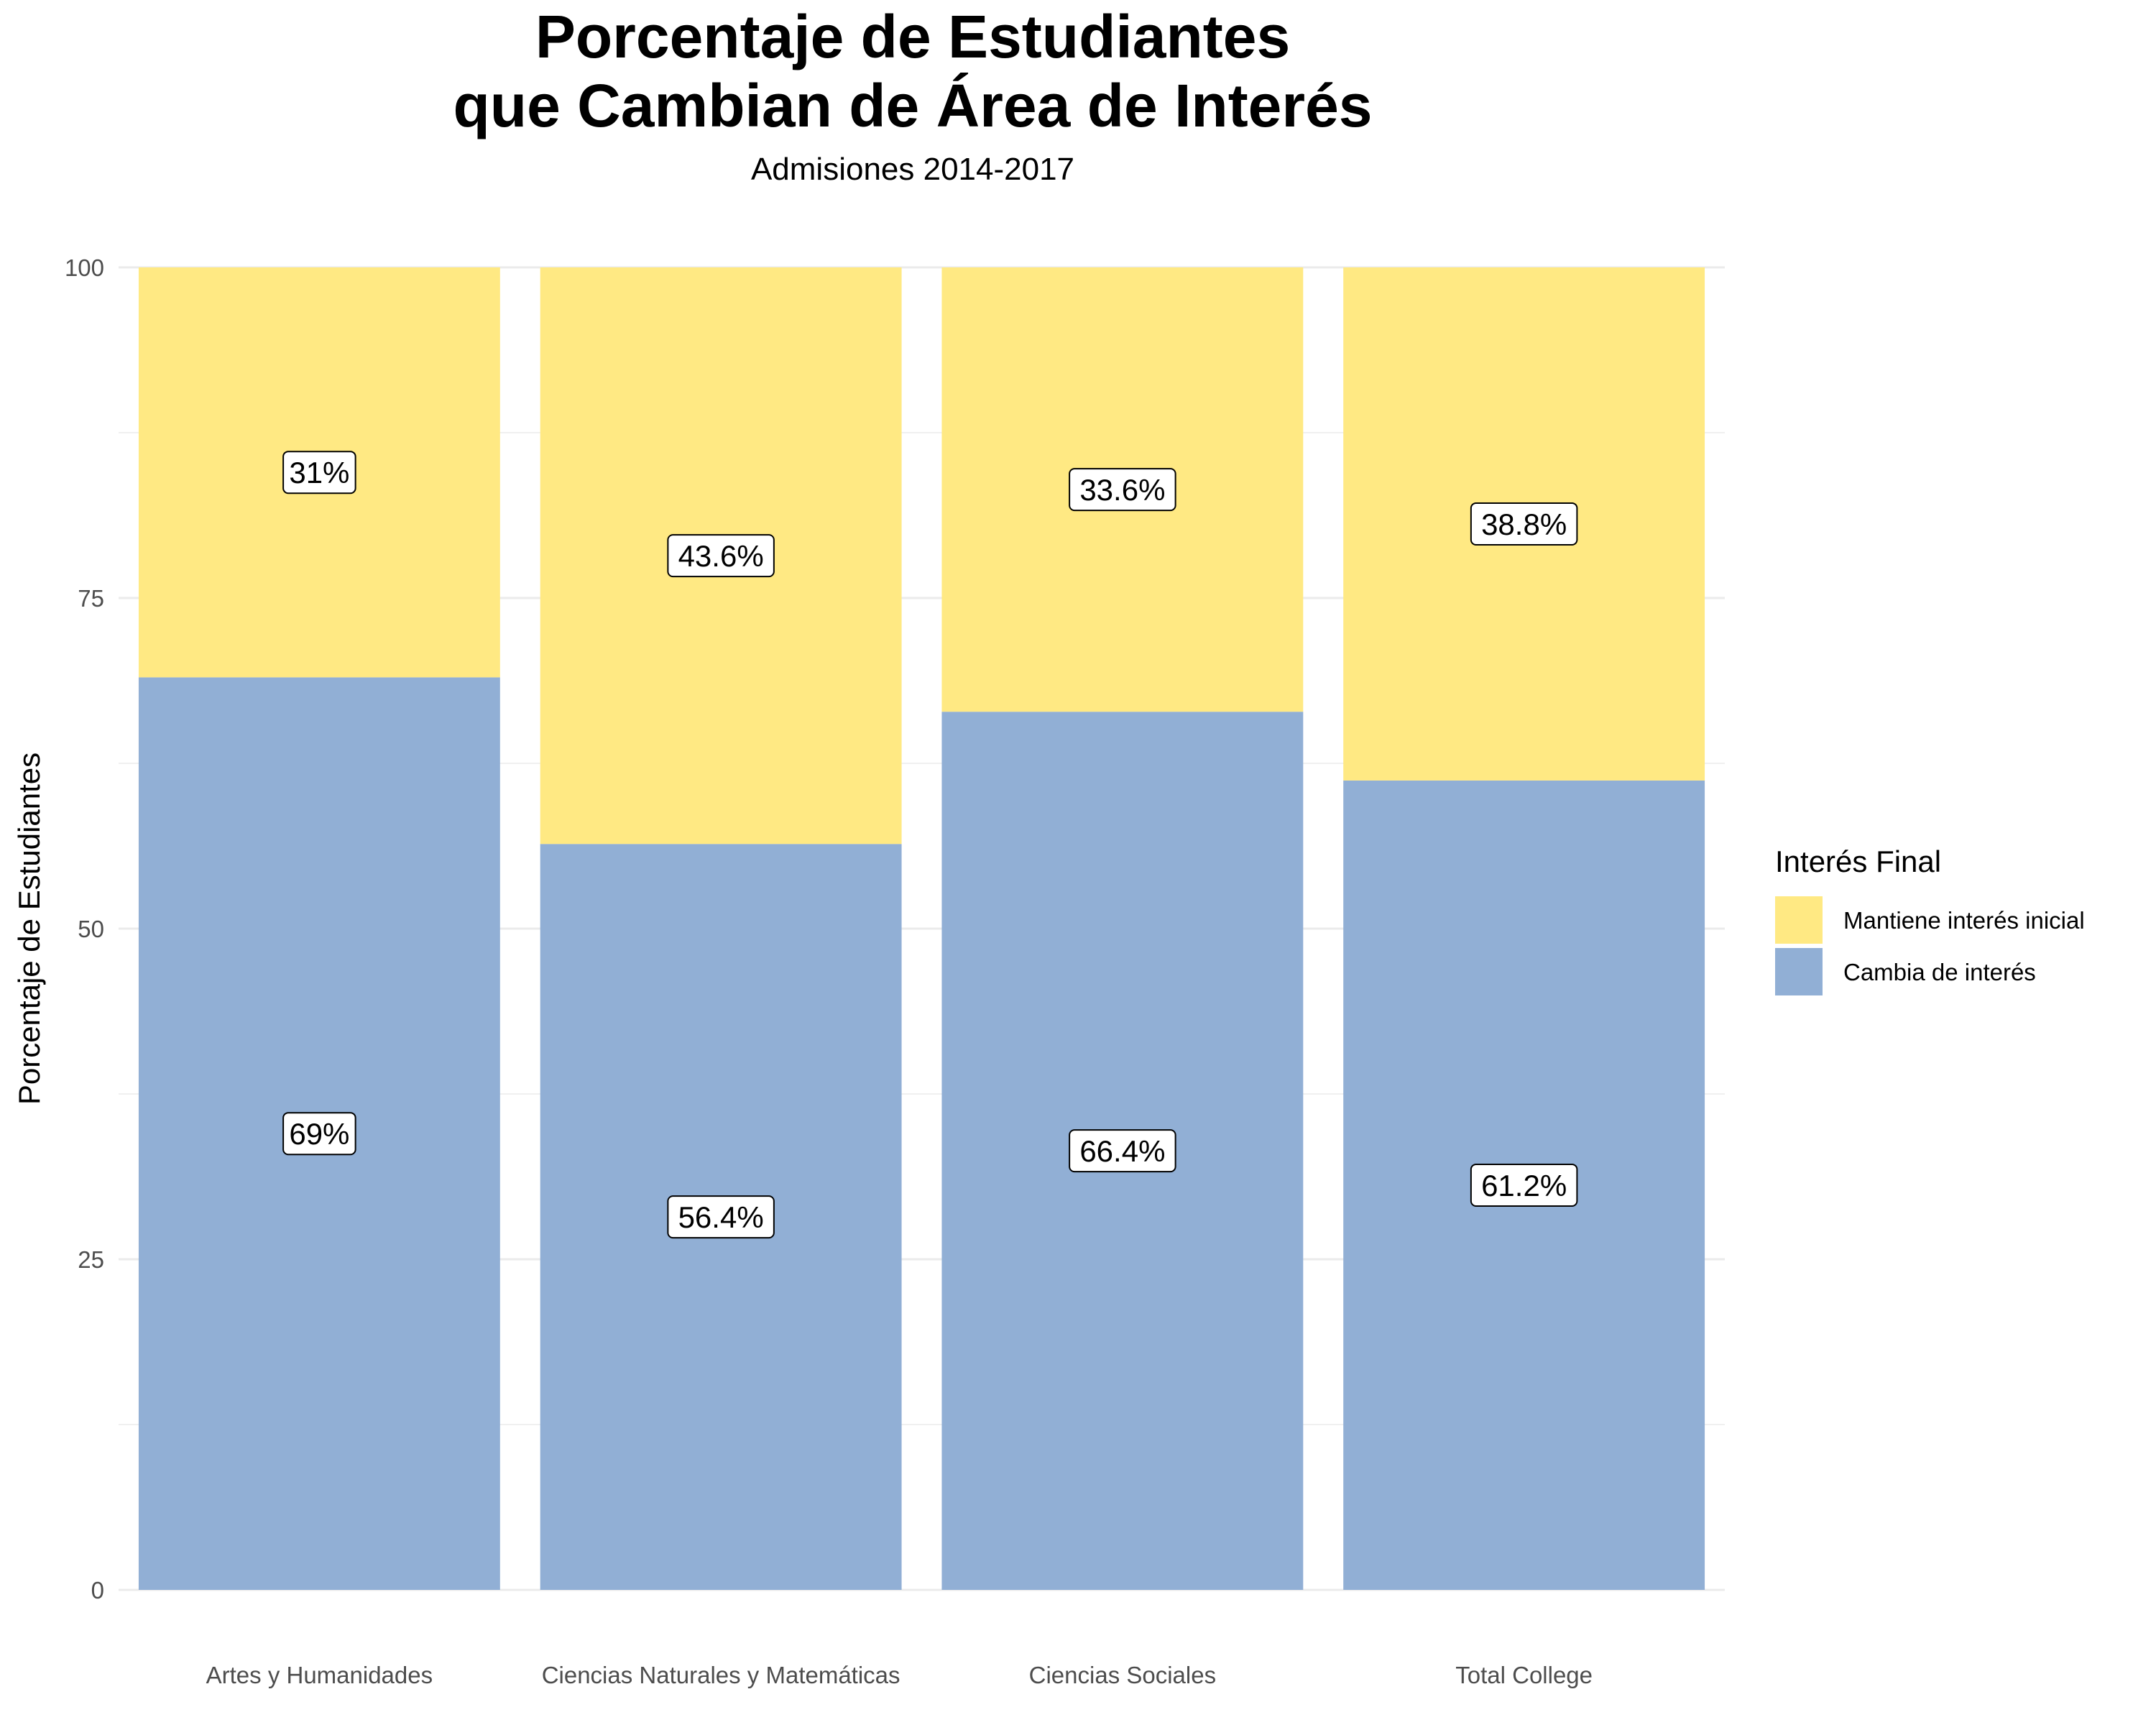  What do you see at coordinates (91, 598) in the screenshot?
I see `y-tick-label: 75` at bounding box center [91, 598].